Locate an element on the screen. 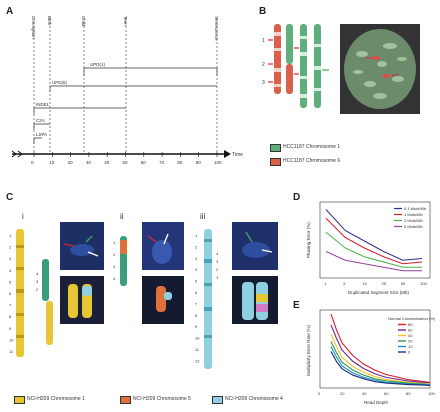  e-ylabel: Multiplicity Error Rate (%) is located at coordinates (308, 350).